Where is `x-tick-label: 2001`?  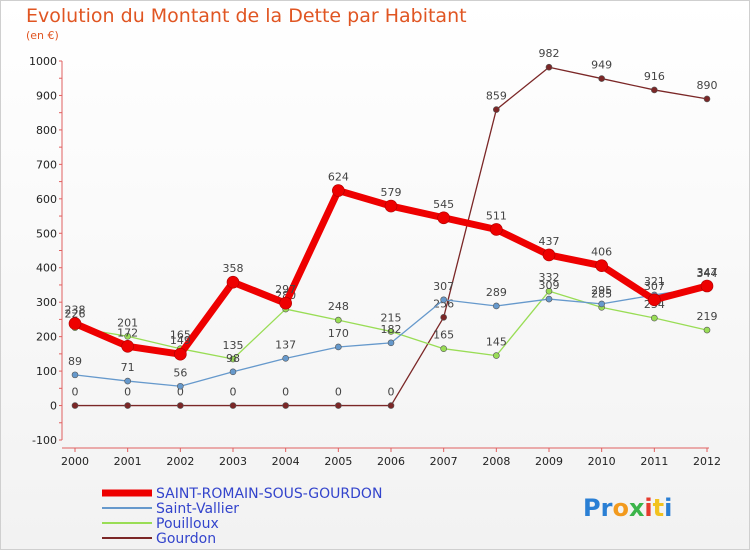 x-tick-label: 2001 is located at coordinates (128, 461).